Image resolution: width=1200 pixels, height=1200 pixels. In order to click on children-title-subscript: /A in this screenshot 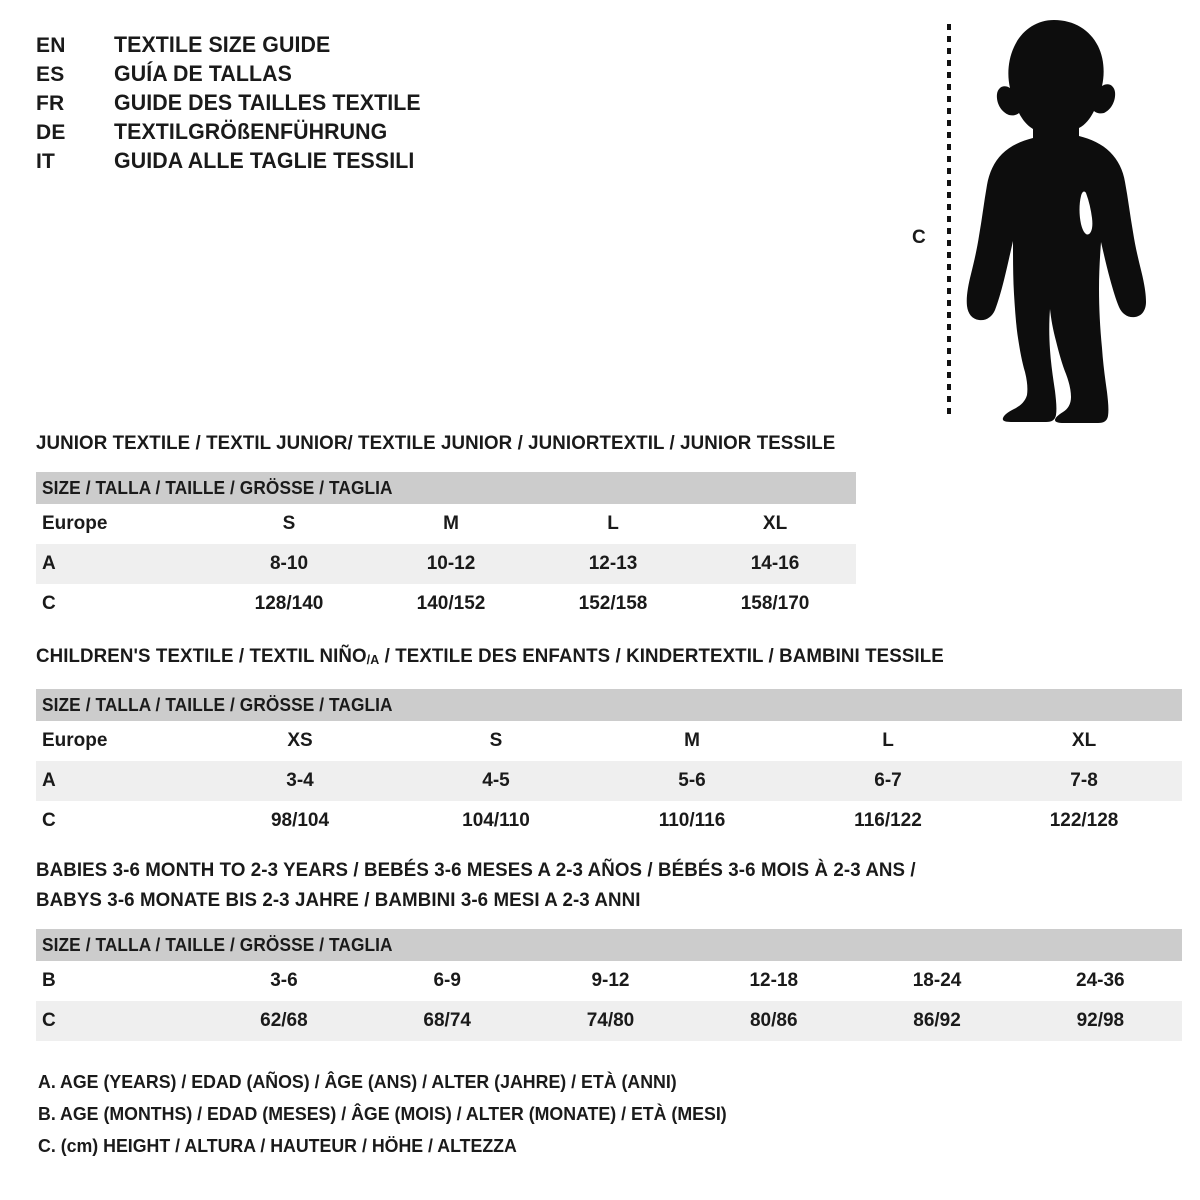, I will do `click(373, 659)`.